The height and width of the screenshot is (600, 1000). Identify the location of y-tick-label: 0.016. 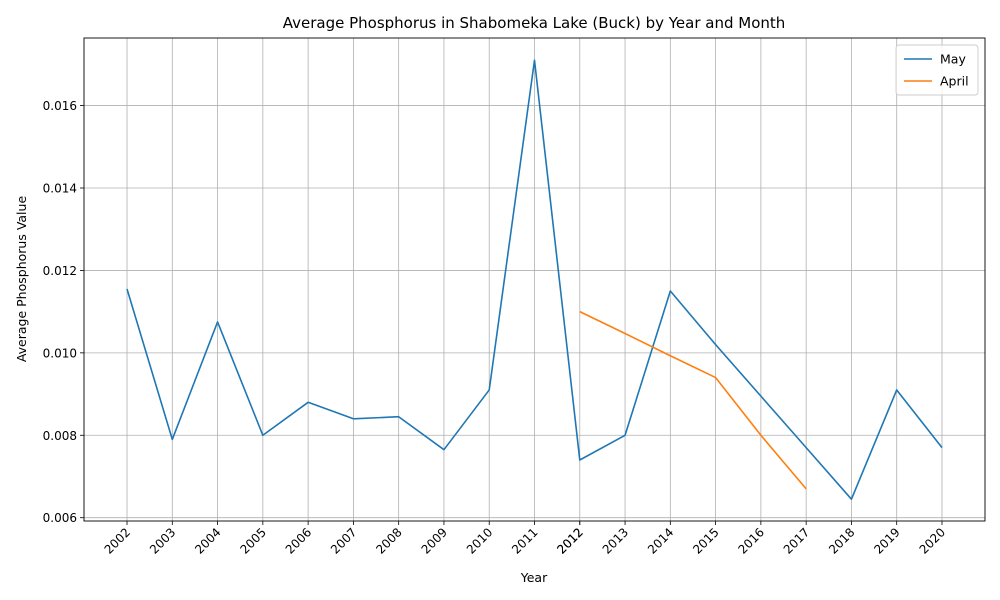
(60, 106).